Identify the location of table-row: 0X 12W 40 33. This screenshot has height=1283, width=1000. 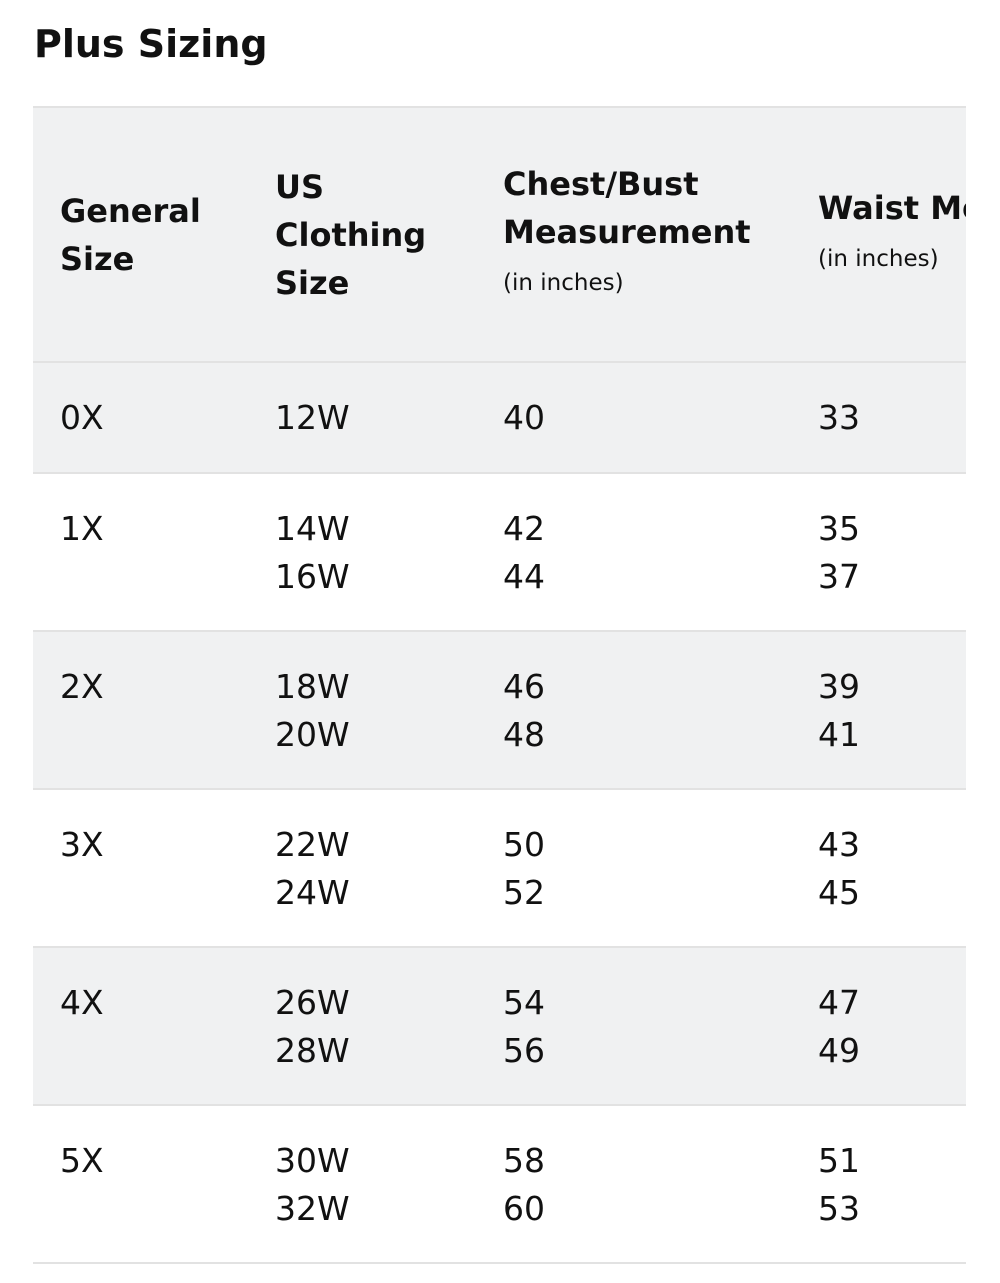
(499, 418).